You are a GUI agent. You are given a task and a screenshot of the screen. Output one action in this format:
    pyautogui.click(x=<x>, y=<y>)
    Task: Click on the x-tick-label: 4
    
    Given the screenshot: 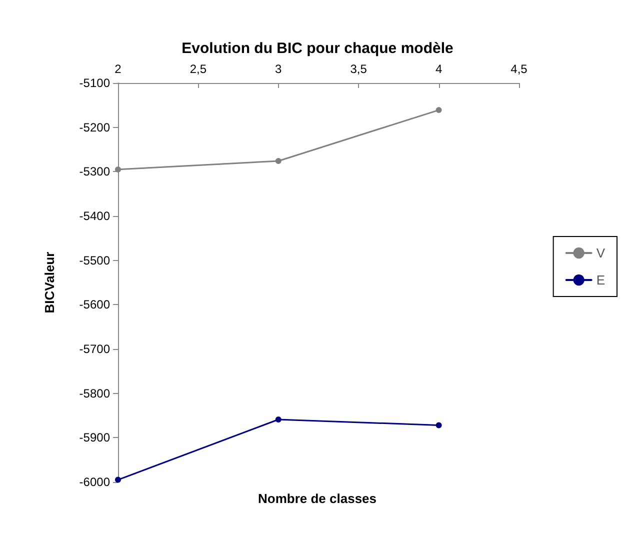 What is the action you would take?
    pyautogui.click(x=438, y=69)
    